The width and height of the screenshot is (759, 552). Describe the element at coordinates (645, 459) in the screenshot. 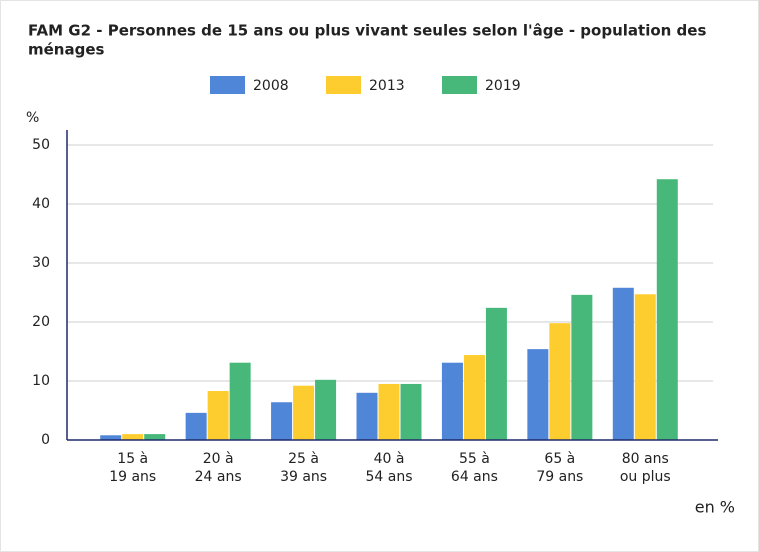

I see `x-tick-label: 80 ans` at that location.